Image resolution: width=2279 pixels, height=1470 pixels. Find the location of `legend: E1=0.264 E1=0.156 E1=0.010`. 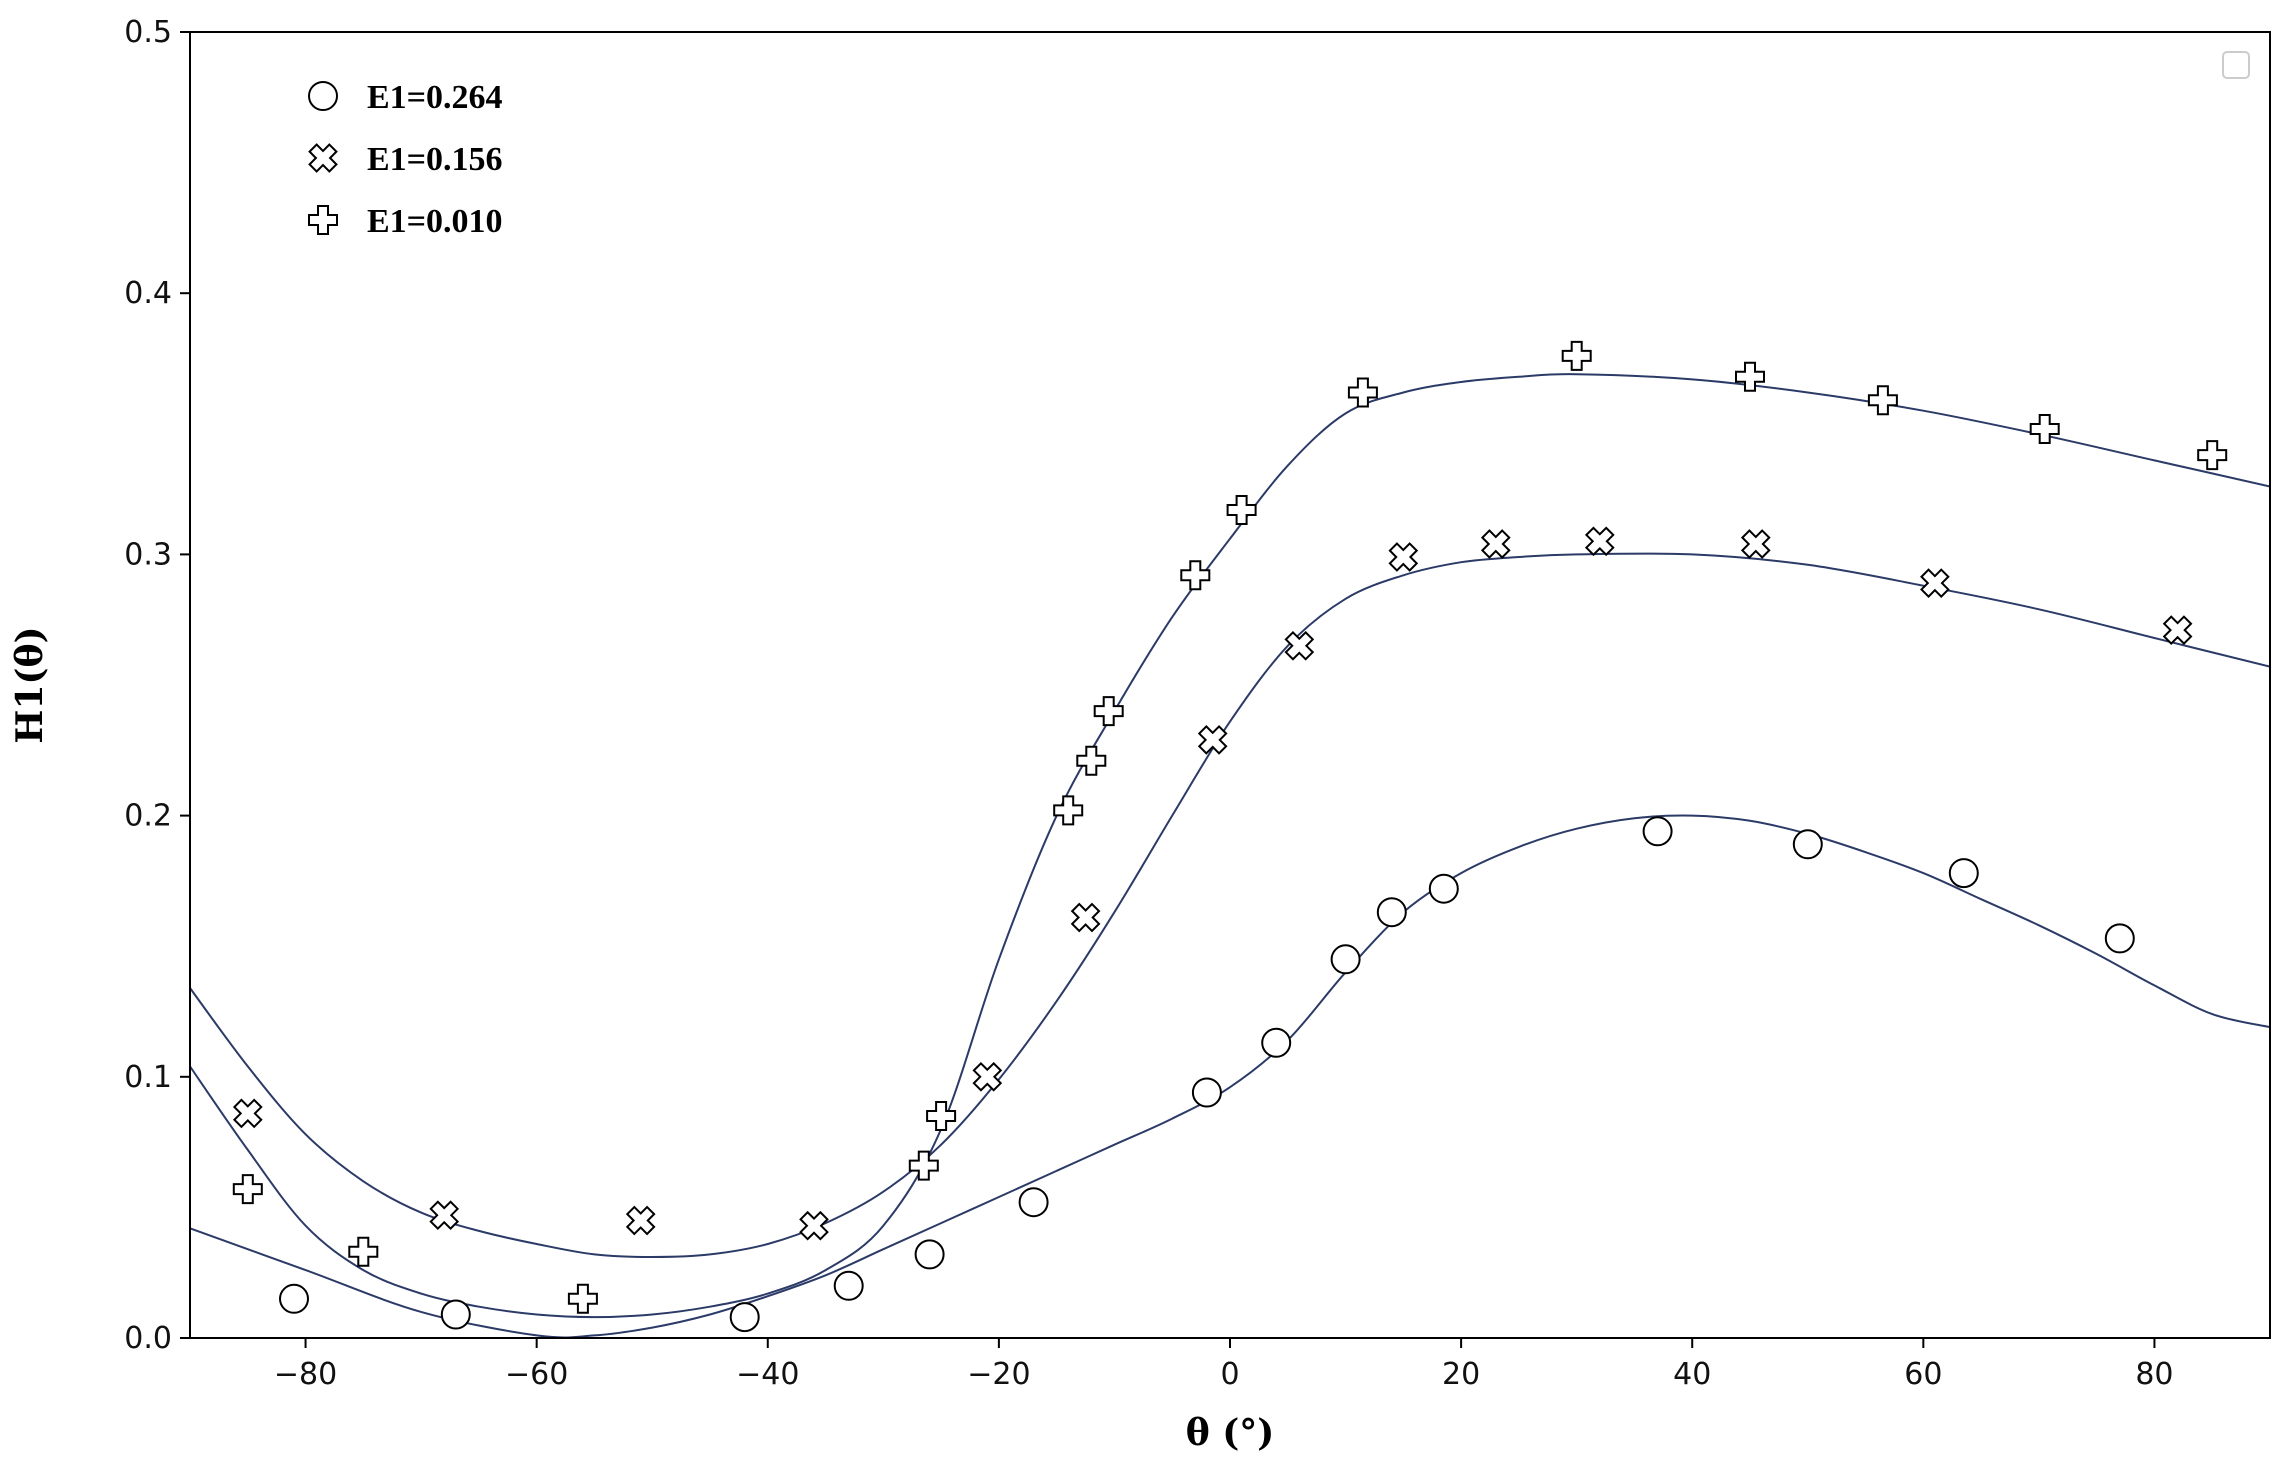

legend: E1=0.264 E1=0.156 E1=0.010 is located at coordinates (405, 159).